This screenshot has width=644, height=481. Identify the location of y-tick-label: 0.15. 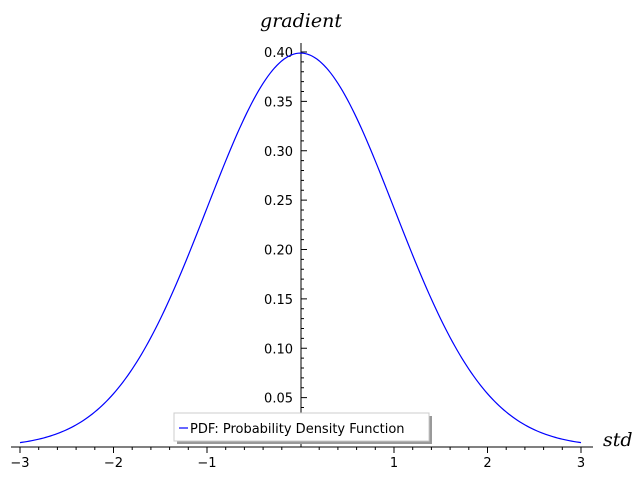
(278, 300).